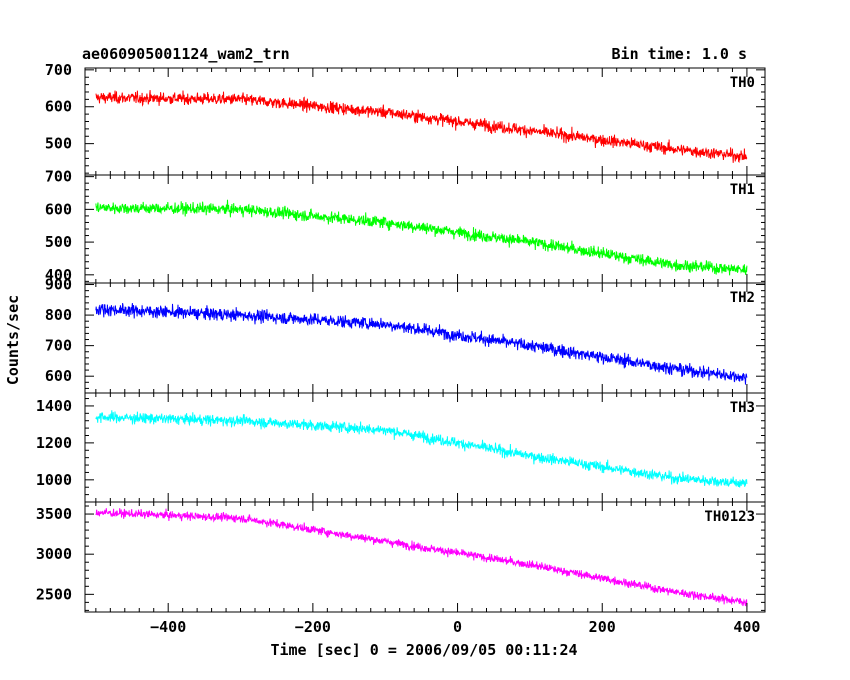 The height and width of the screenshot is (680, 850). I want to click on y-tick-label: 1400, so click(54, 406).